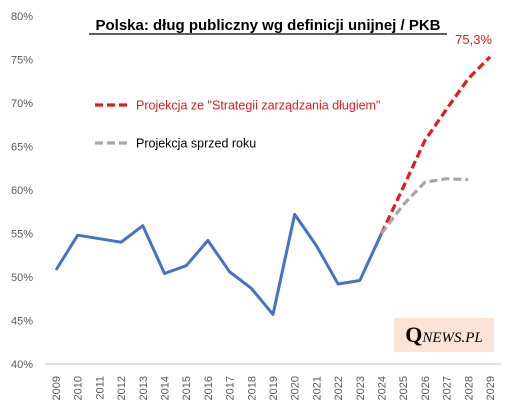 This screenshot has width=521, height=406. Describe the element at coordinates (144, 388) in the screenshot. I see `x-tick-label: 2013` at that location.